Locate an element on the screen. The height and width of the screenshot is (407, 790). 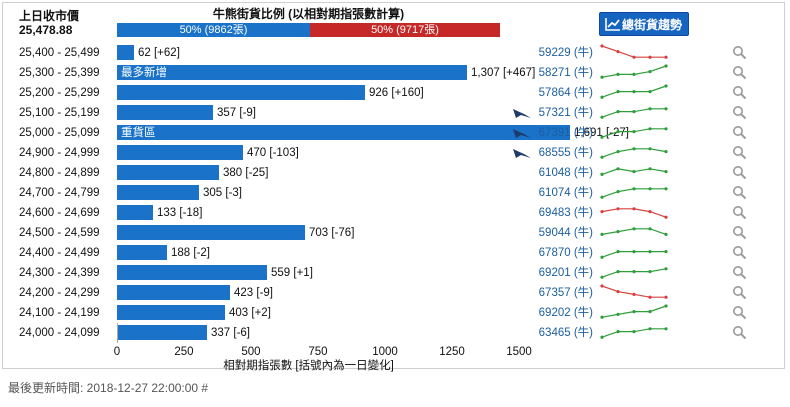
top-cbbc-code-link: 69483 (牛) is located at coordinates (565, 213).